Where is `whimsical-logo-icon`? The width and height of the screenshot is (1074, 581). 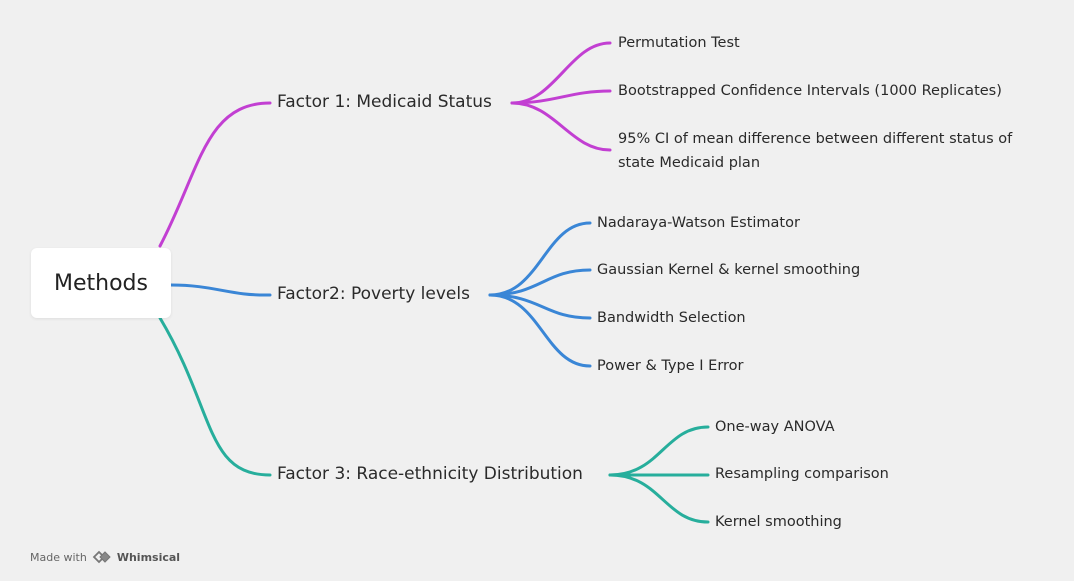 whimsical-logo-icon is located at coordinates (101, 557).